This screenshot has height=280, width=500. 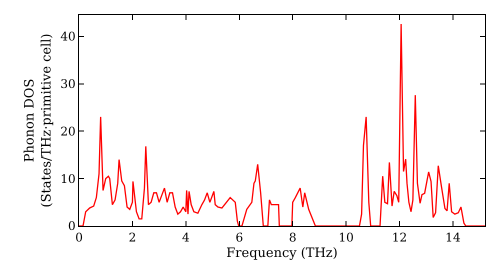 I want to click on y-tick-label: 20, so click(x=68, y=131).